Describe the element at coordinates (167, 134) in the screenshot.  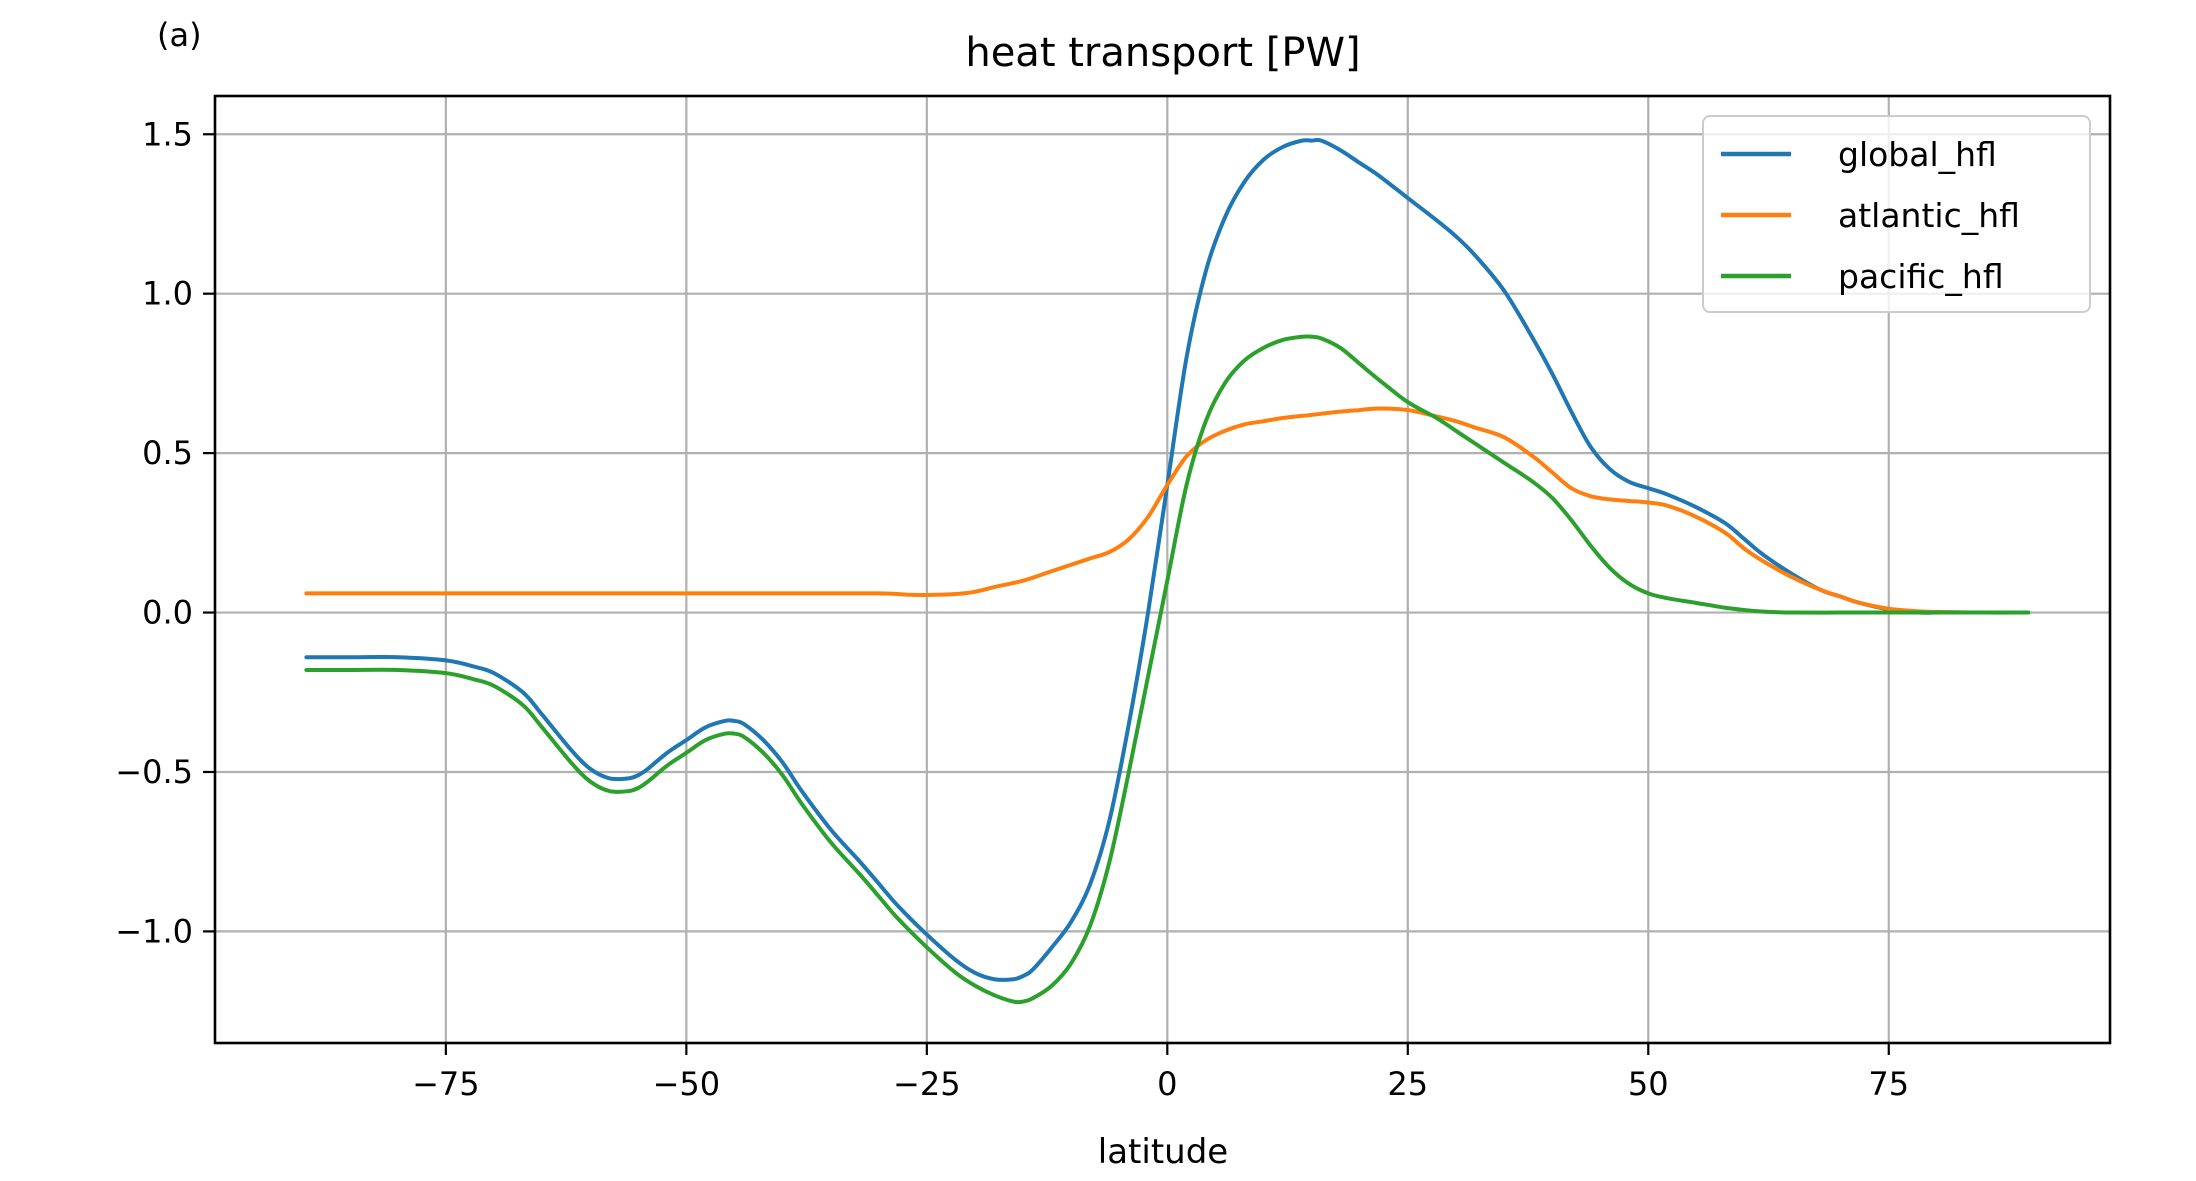
I see `y-tick-label: 1.5` at that location.